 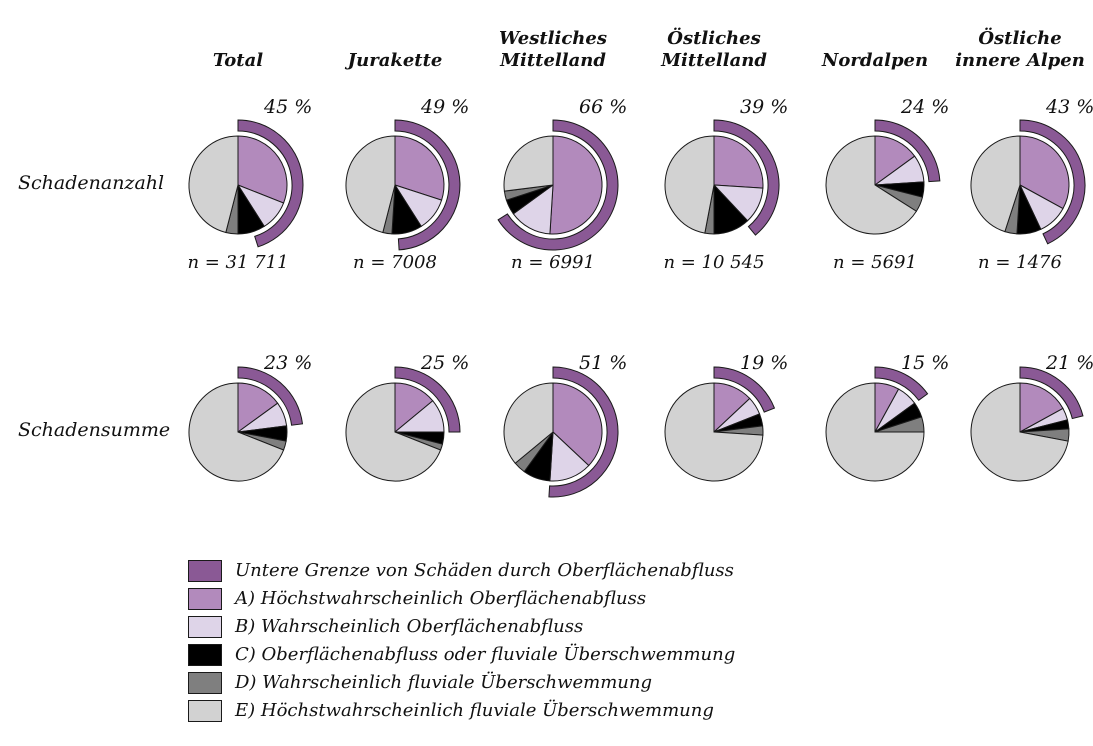 I want to click on arc-percentage-label: 19 %, so click(x=764, y=363).